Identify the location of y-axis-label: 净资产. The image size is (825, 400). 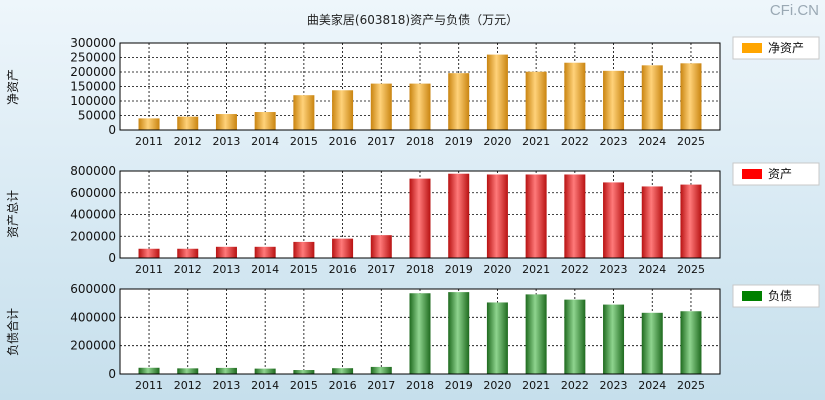
(13, 87).